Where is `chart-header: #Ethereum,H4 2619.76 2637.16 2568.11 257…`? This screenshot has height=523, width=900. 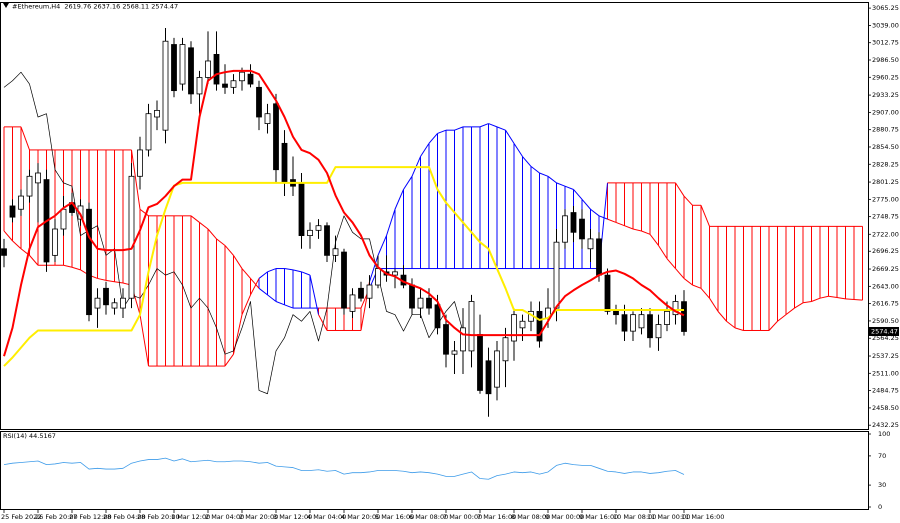
chart-header: #Ethereum,H4 2619.76 2637.16 2568.11 257… is located at coordinates (95, 7).